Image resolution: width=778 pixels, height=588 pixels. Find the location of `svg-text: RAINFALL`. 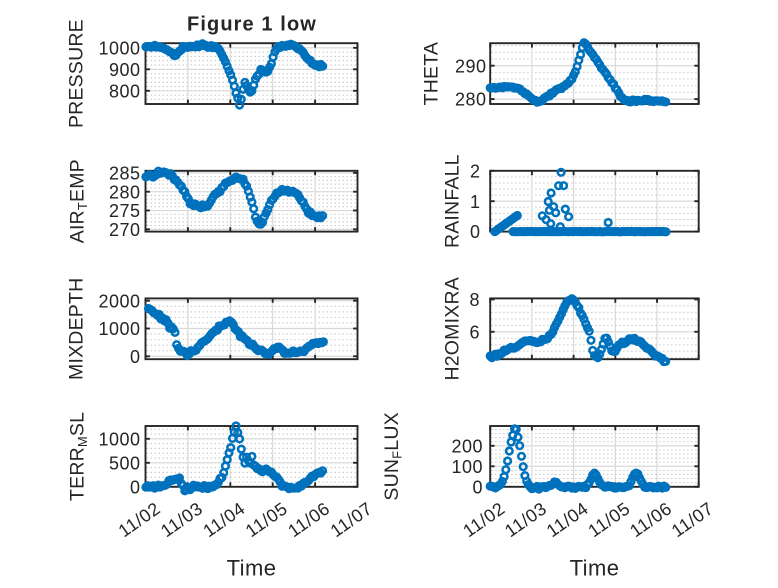

svg-text: RAINFALL is located at coordinates (453, 201).